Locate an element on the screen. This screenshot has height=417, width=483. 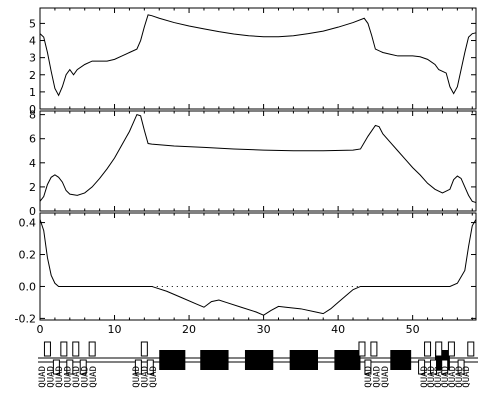
x-tick-label: 30 is located at coordinates (264, 329).